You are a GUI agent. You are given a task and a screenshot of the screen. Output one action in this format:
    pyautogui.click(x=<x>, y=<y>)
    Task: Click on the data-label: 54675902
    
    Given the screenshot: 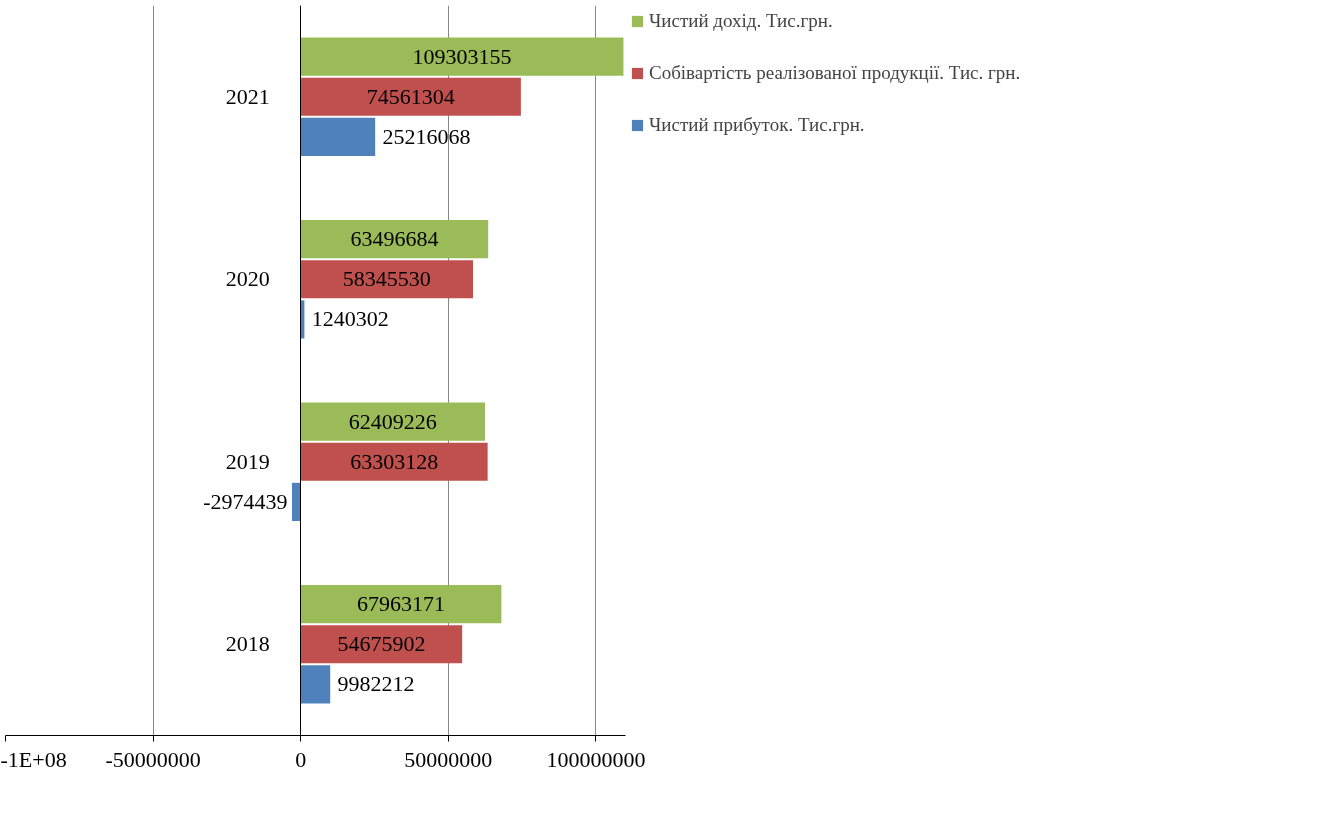 What is the action you would take?
    pyautogui.click(x=381, y=644)
    